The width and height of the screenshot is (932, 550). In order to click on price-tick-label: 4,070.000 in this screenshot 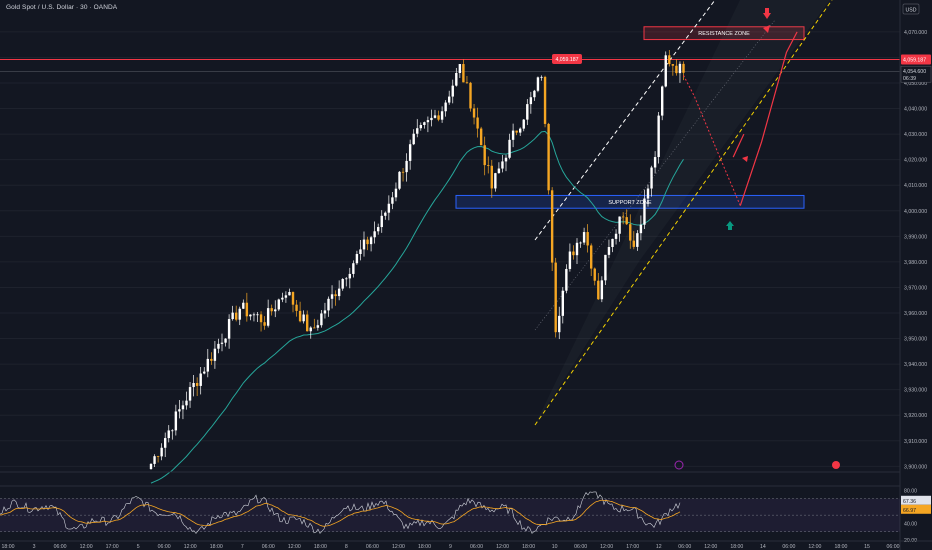, I will do `click(915, 33)`.